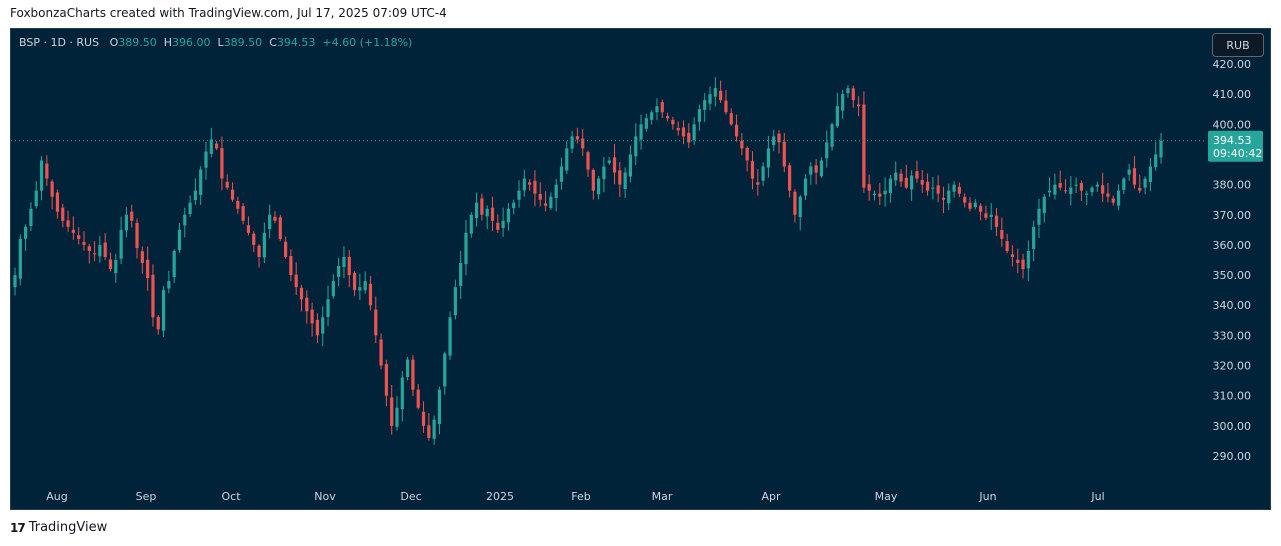 The height and width of the screenshot is (546, 1281). I want to click on symbol-label: BSP · 1D · RUS, so click(59, 42).